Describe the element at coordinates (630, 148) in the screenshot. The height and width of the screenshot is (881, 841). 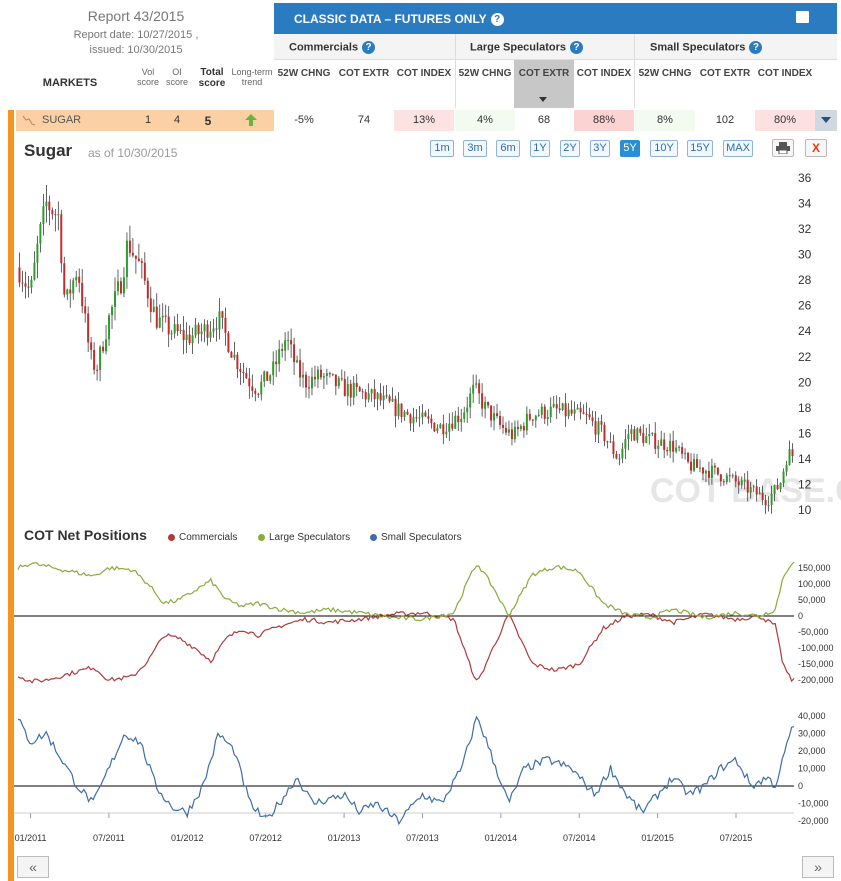
I see `range-button-5y: 5Y` at that location.